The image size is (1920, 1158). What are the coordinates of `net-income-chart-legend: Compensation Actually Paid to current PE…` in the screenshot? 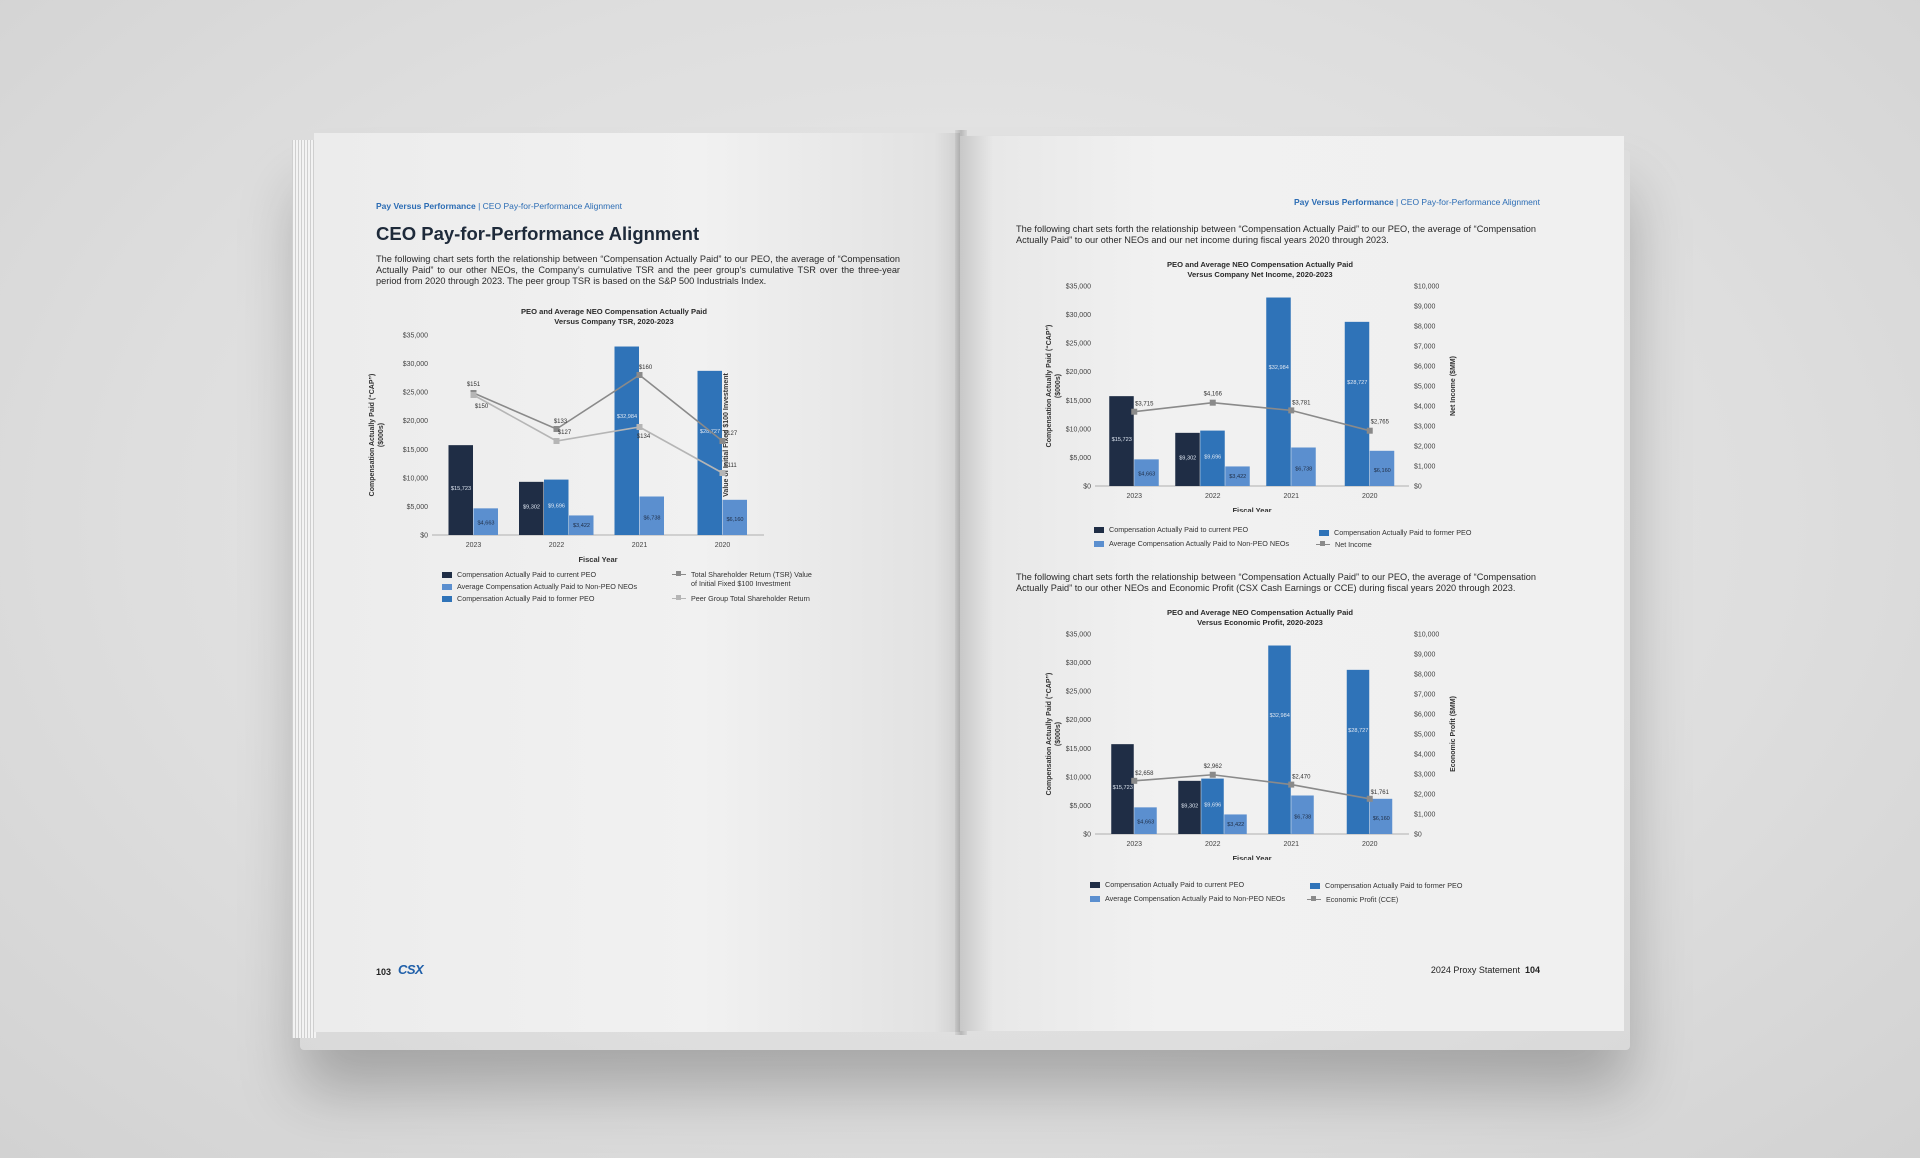 It's located at (1294, 539).